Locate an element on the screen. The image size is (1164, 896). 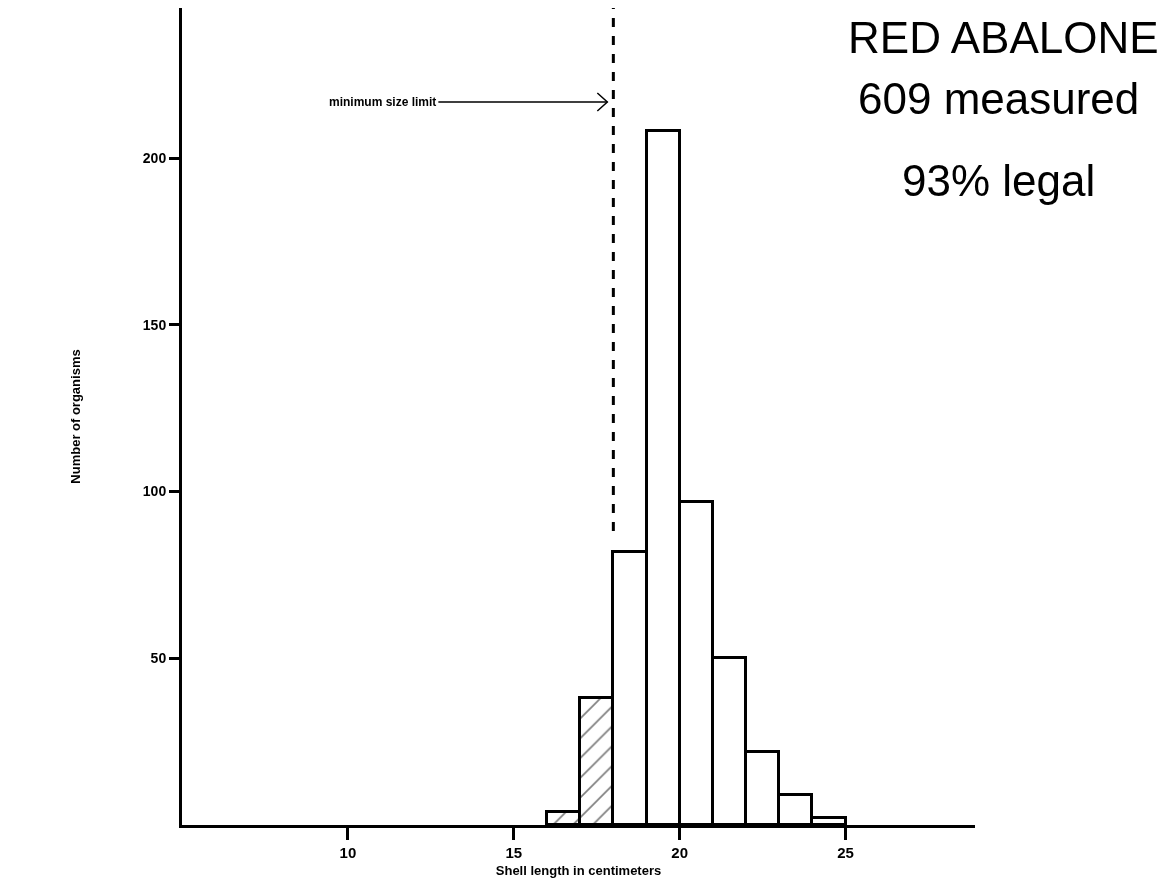
chart-title: RED ABALONE is located at coordinates (1003, 38).